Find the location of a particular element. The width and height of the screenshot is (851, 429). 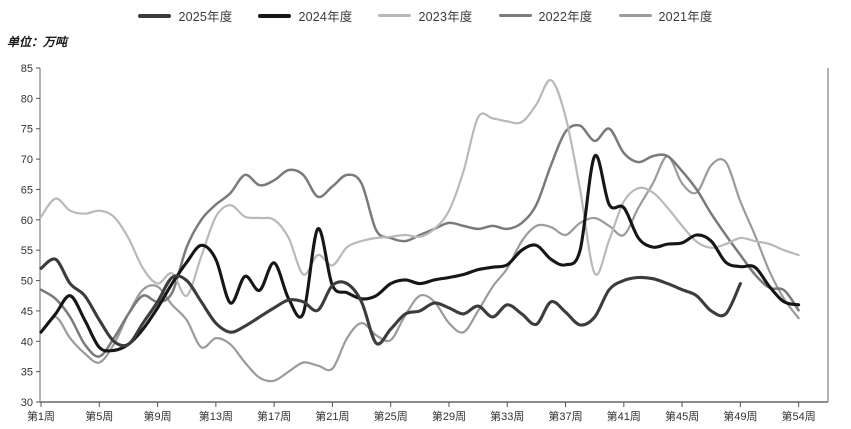

legend-label: 2022年度 is located at coordinates (565, 17).